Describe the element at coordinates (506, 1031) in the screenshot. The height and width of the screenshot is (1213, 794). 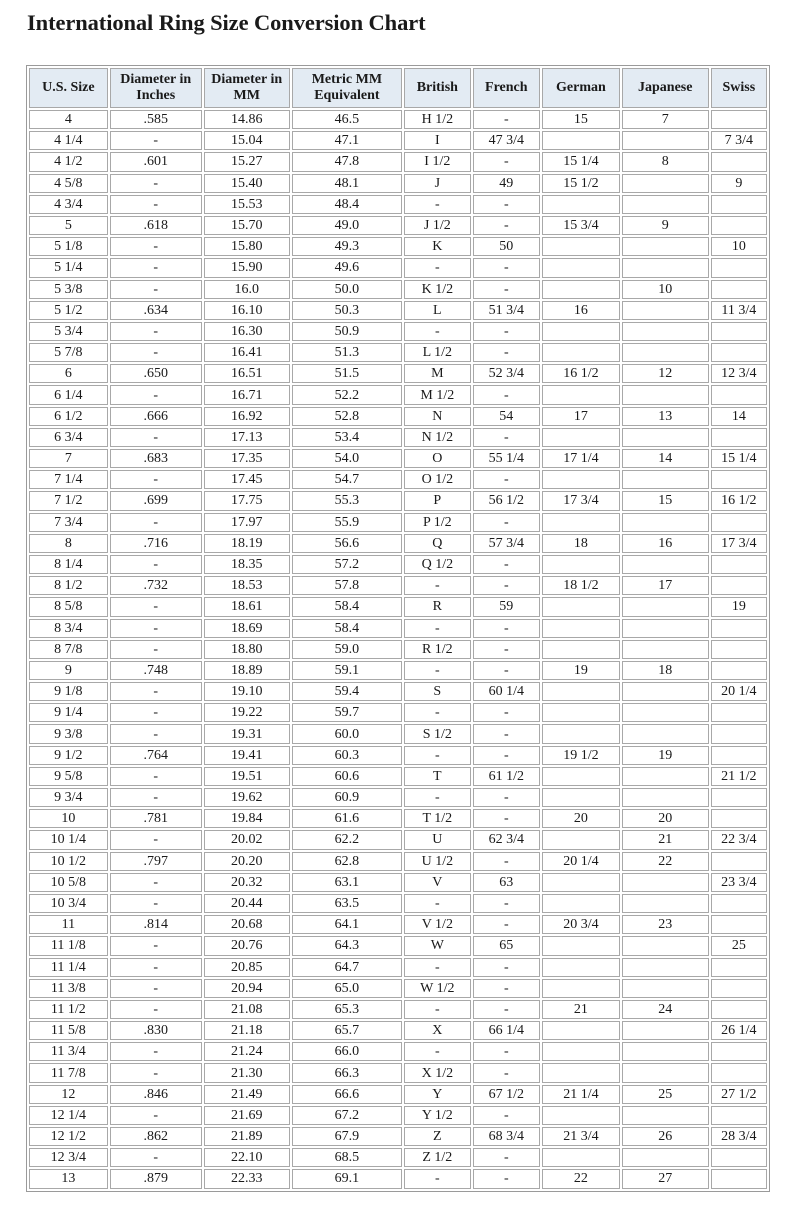
I see `table-cell: 66 1/4` at that location.